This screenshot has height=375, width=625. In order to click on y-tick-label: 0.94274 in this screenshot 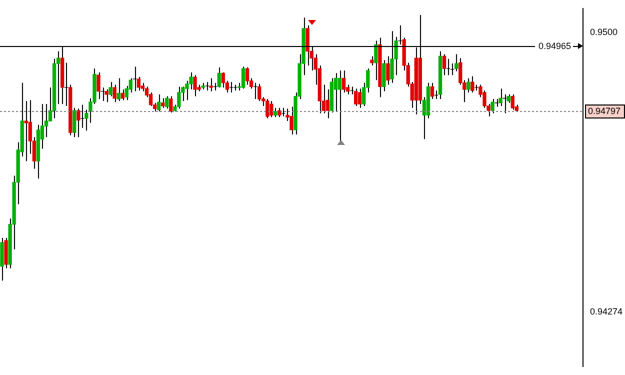, I will do `click(606, 311)`.